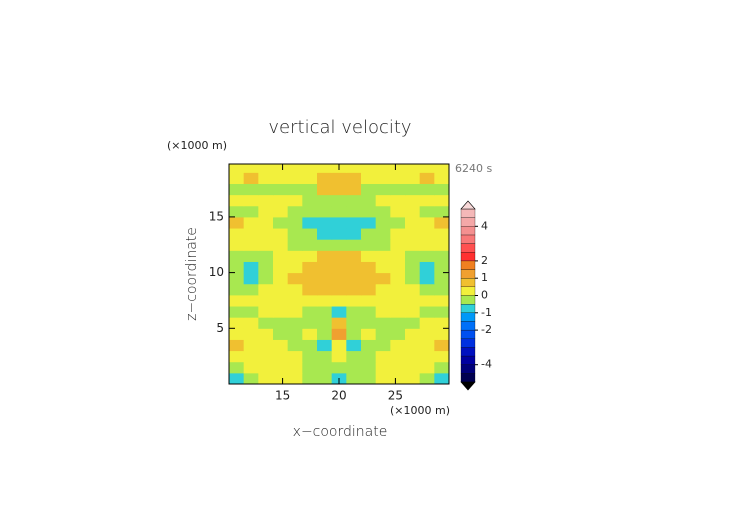  Describe the element at coordinates (340, 432) in the screenshot. I see `x-axis-label: x−coordinate` at that location.